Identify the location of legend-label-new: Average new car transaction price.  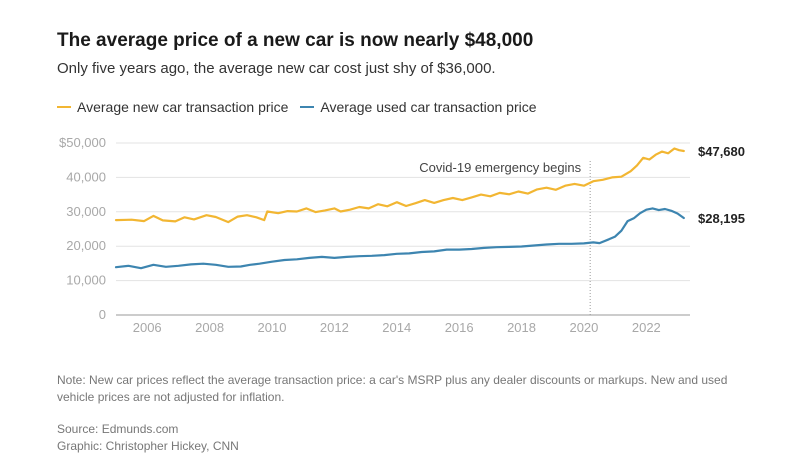
(183, 107).